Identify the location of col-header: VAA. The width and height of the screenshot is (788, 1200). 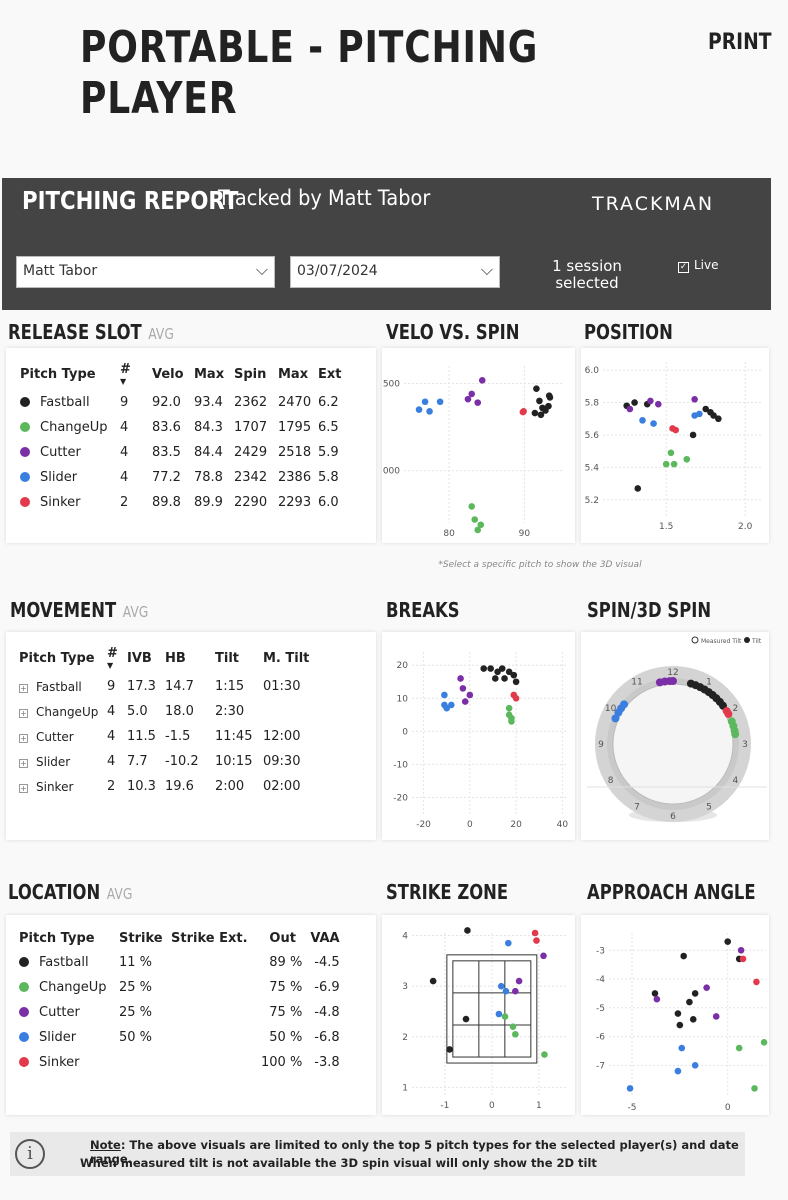
(325, 938).